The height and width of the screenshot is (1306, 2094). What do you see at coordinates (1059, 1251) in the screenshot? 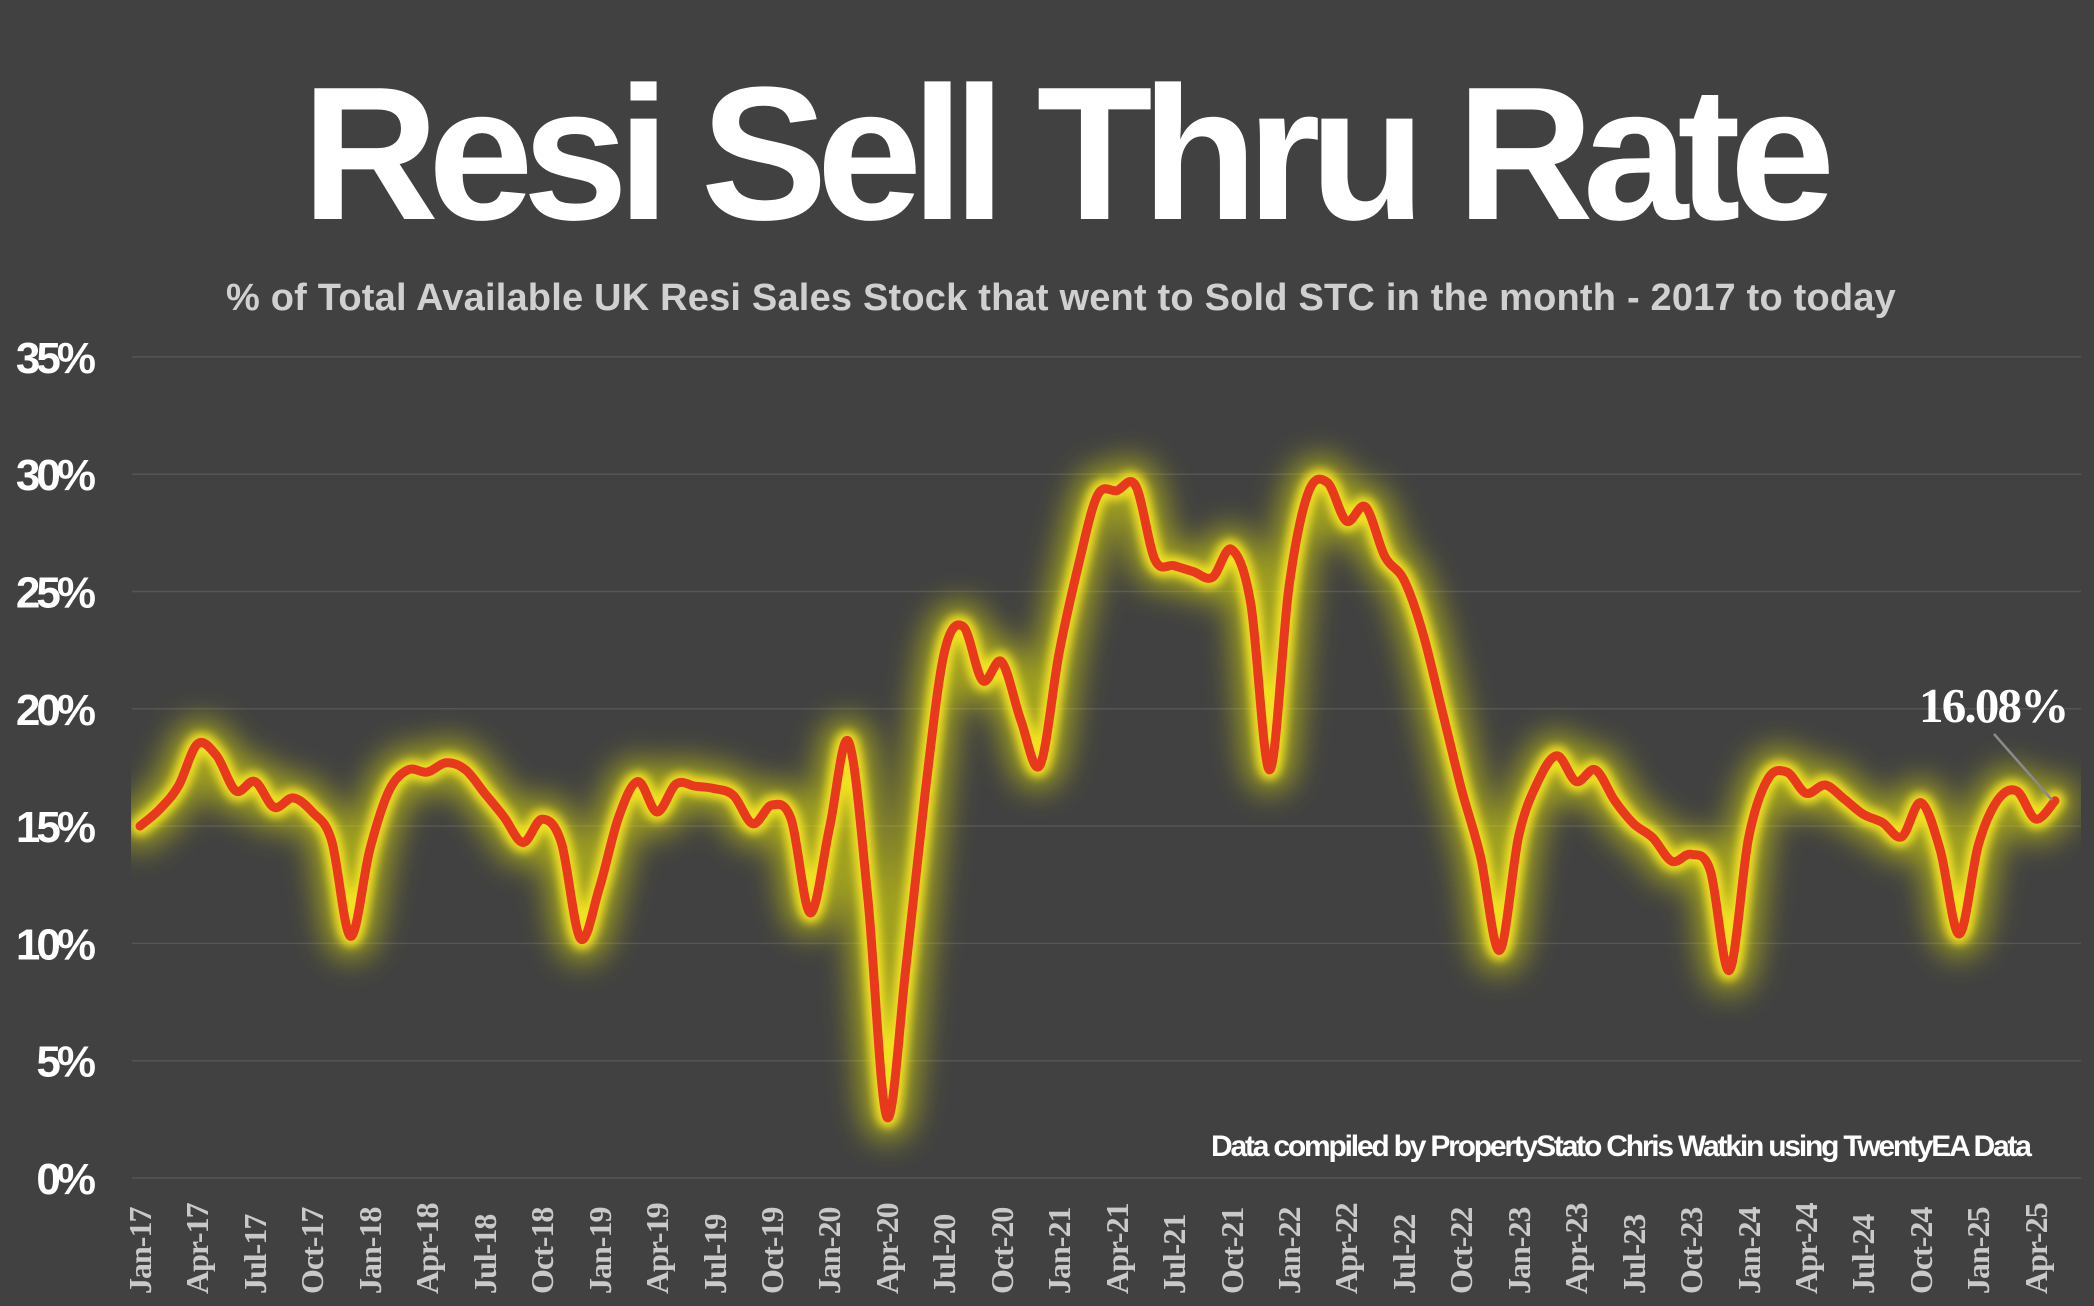
I see `svg-text: Jan-21` at bounding box center [1059, 1251].